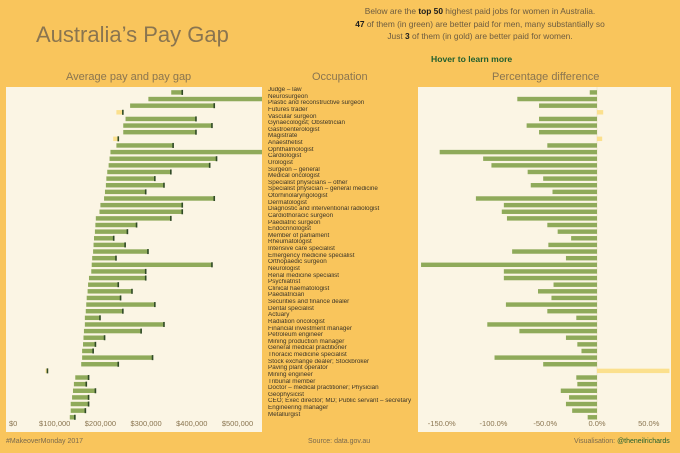 The image size is (680, 453). What do you see at coordinates (643, 441) in the screenshot?
I see `footer-credit-handle: @theneilrichards` at bounding box center [643, 441].